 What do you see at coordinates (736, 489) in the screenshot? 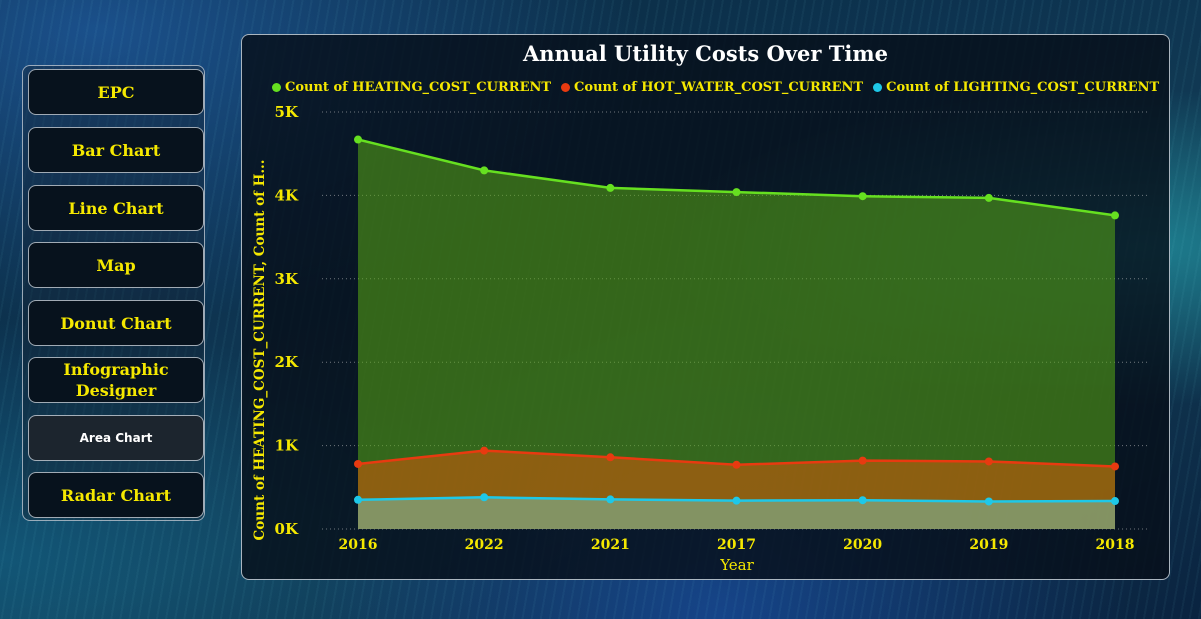
I see `area-hot-water` at bounding box center [736, 489].